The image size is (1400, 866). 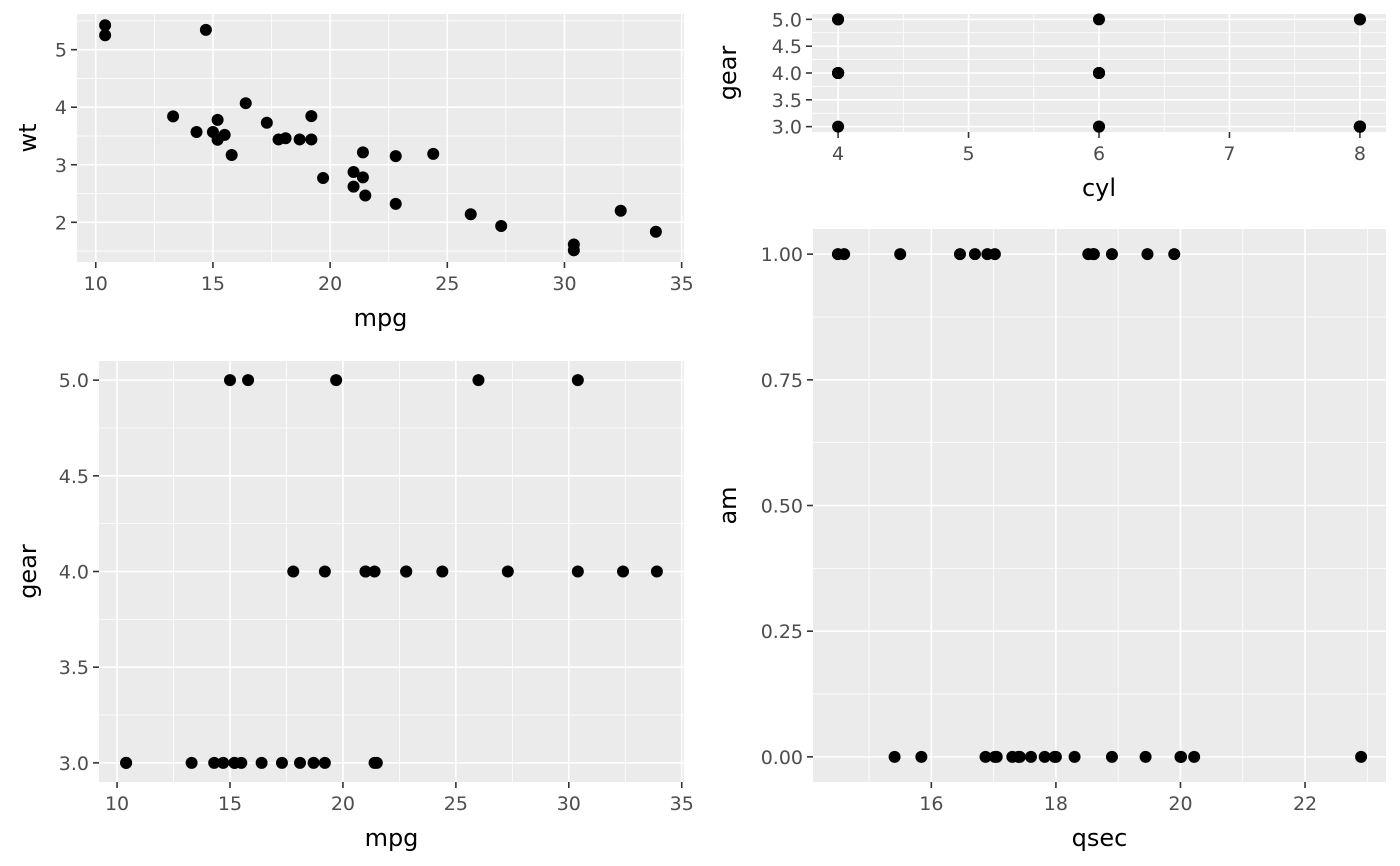 I want to click on x-tick-label: 30, so click(x=569, y=804).